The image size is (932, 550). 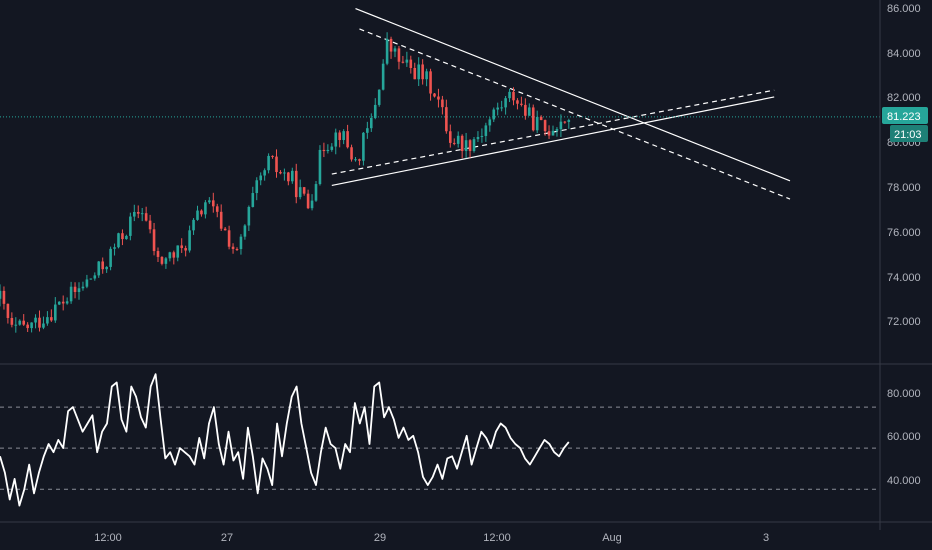 I want to click on last-price-label: 81.223 21:03, so click(x=905, y=124).